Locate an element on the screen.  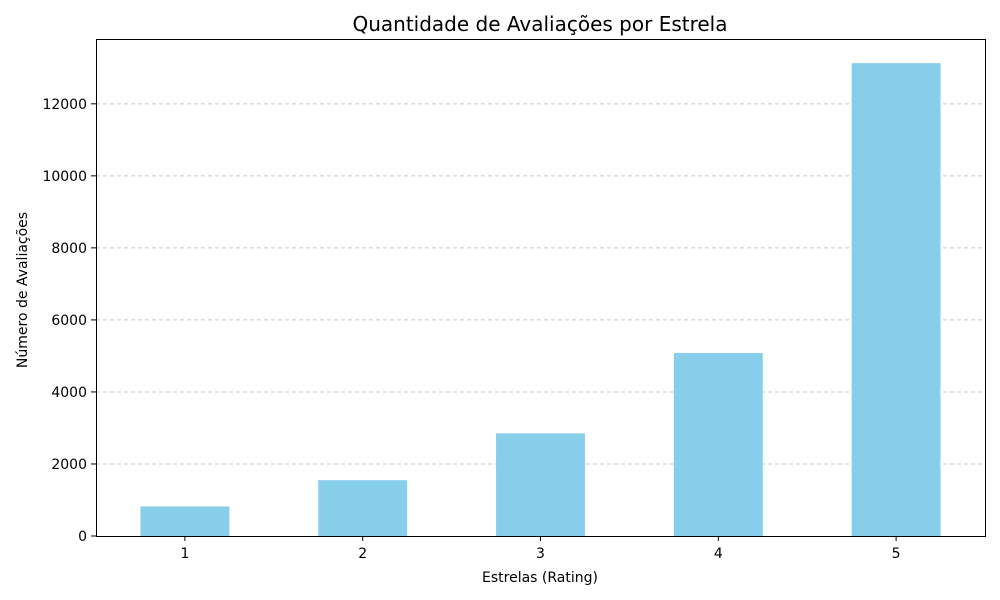
chart-title: Quantidade de Avaliações por Estrela is located at coordinates (539, 24).